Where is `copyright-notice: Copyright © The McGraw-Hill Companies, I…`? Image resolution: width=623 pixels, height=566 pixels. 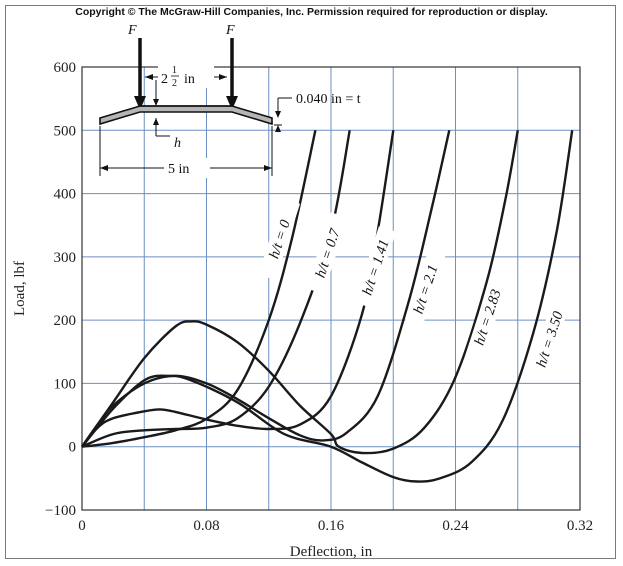 copyright-notice: Copyright © The McGraw-Hill Companies, I… is located at coordinates (311, 12).